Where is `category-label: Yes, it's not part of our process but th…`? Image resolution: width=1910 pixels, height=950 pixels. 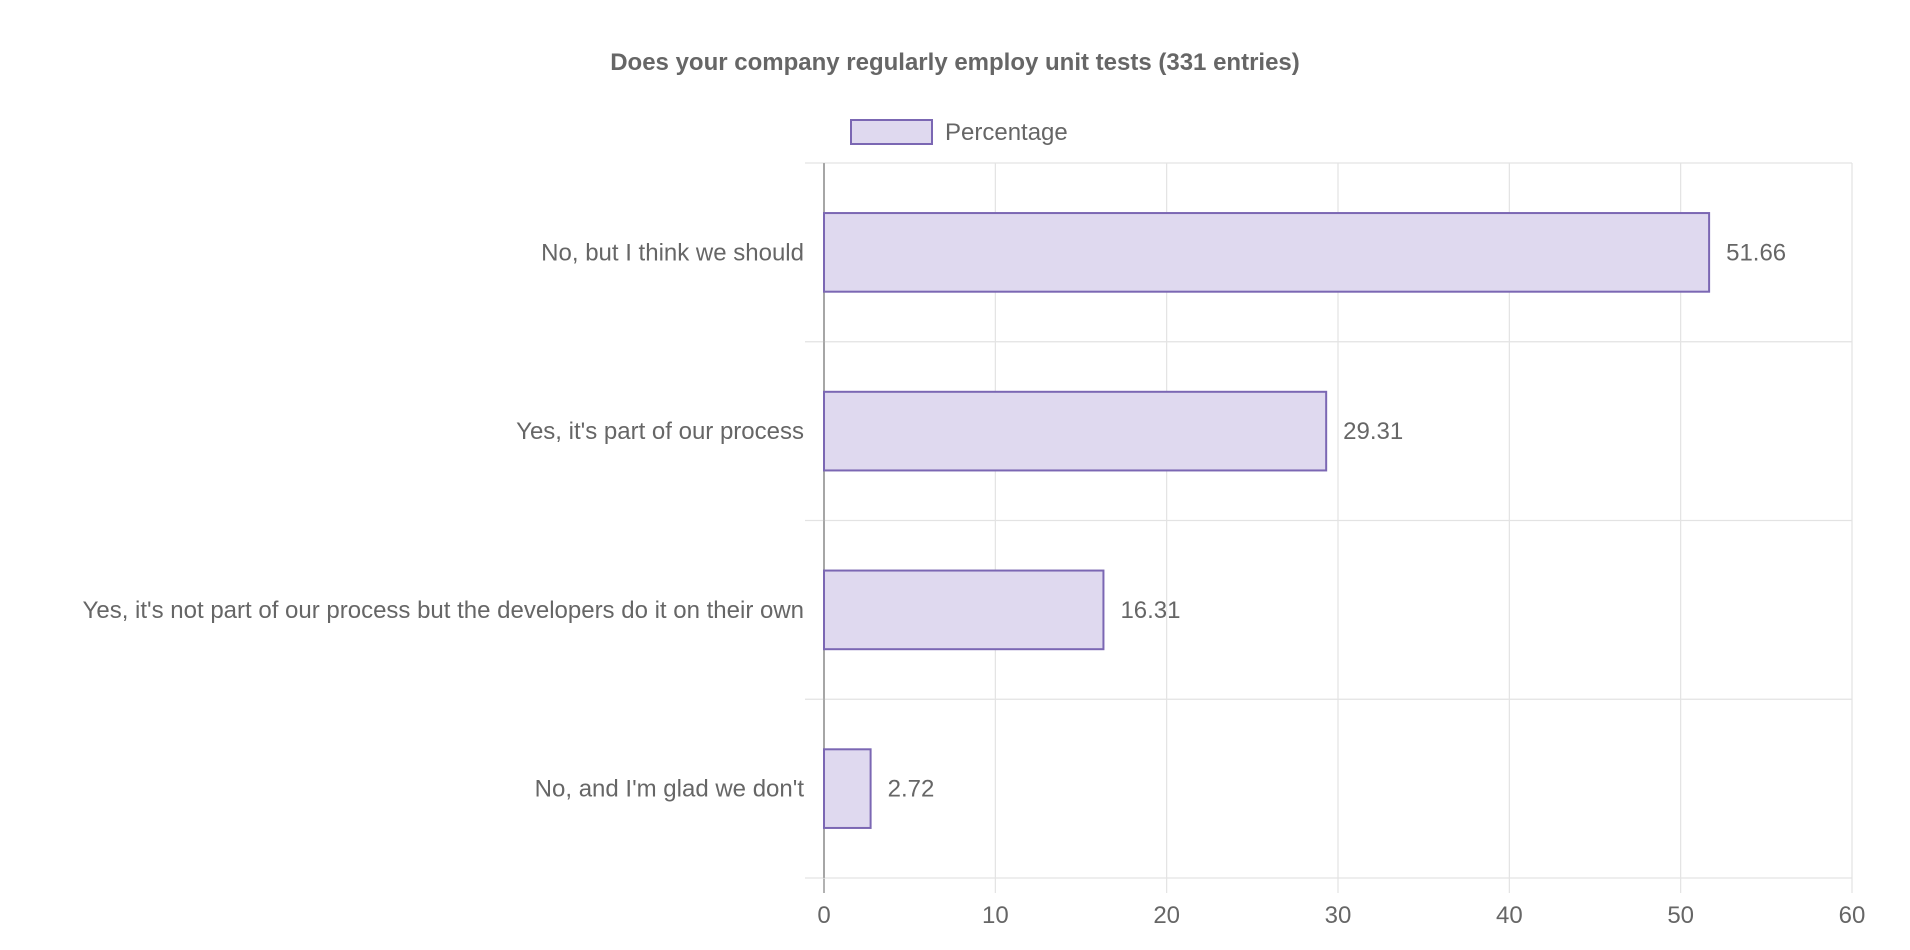
category-label: Yes, it's not part of our process but th… is located at coordinates (443, 610).